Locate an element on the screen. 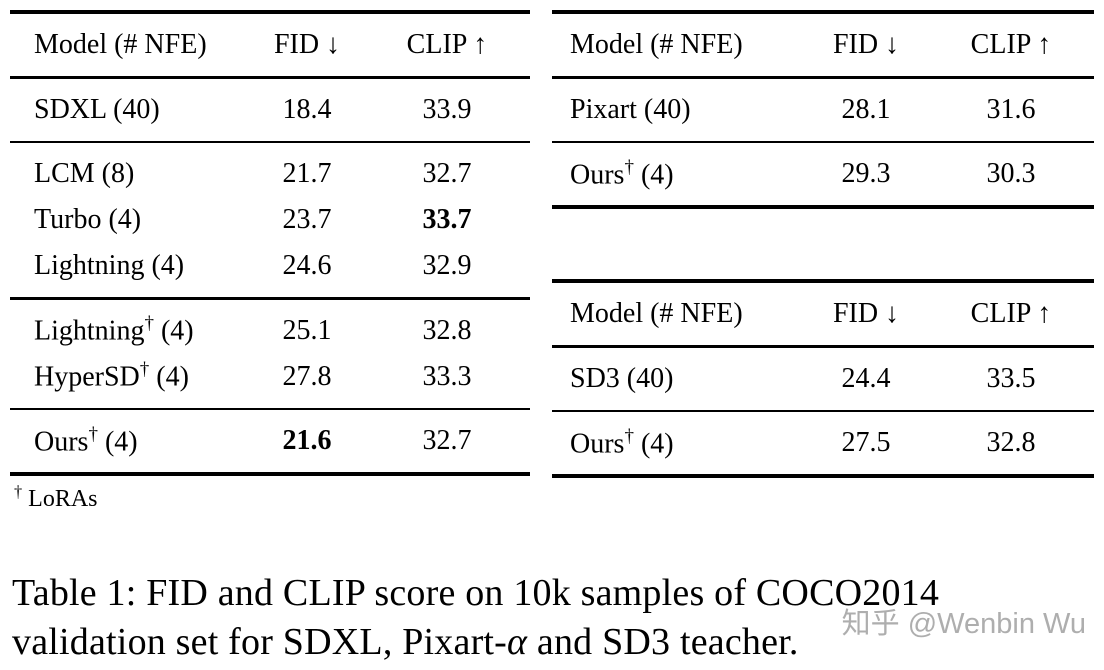 This screenshot has width=1104, height=670. table-row-lightning-lora: Lightning† (4) 25.1 32.8 is located at coordinates (270, 331).